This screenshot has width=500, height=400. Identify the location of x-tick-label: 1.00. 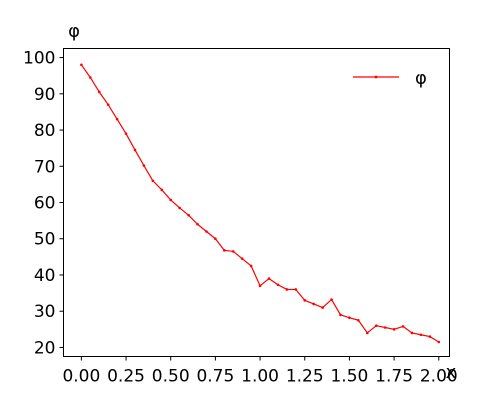
(260, 377).